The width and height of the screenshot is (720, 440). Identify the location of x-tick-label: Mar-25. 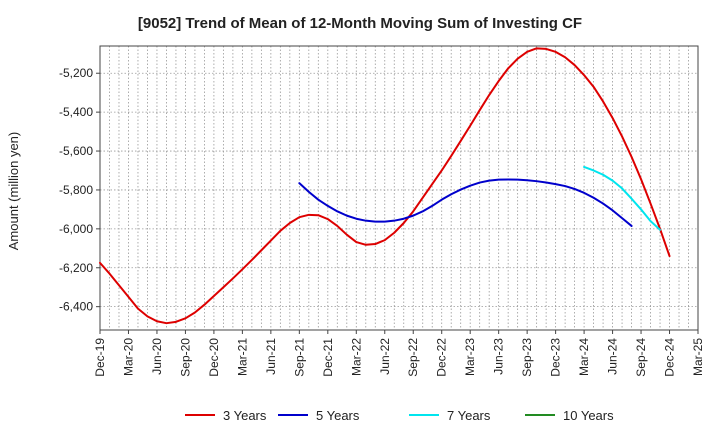
(698, 357).